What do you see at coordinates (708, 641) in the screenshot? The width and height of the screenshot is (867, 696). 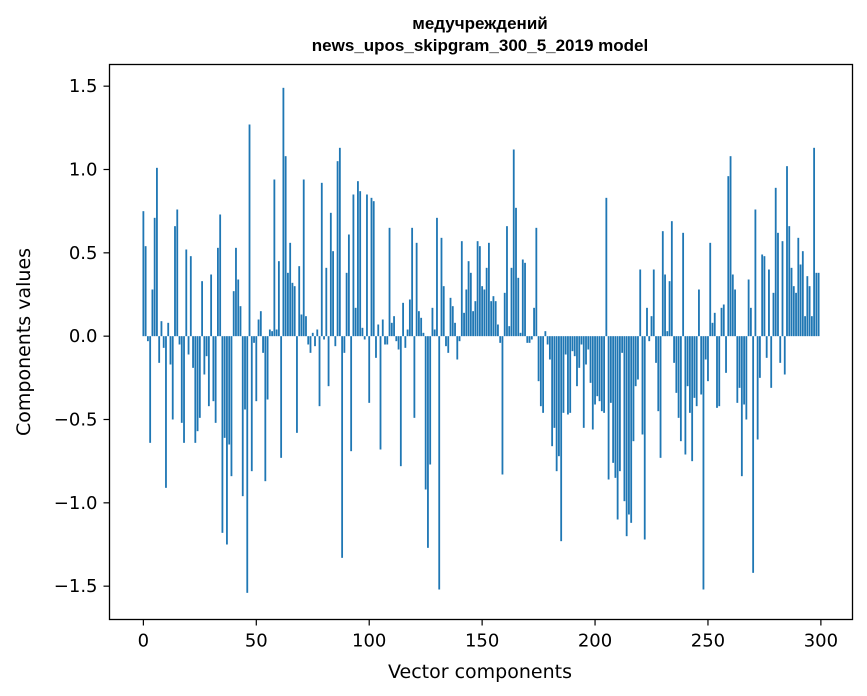 I see `x-tick-label: 250` at bounding box center [708, 641].